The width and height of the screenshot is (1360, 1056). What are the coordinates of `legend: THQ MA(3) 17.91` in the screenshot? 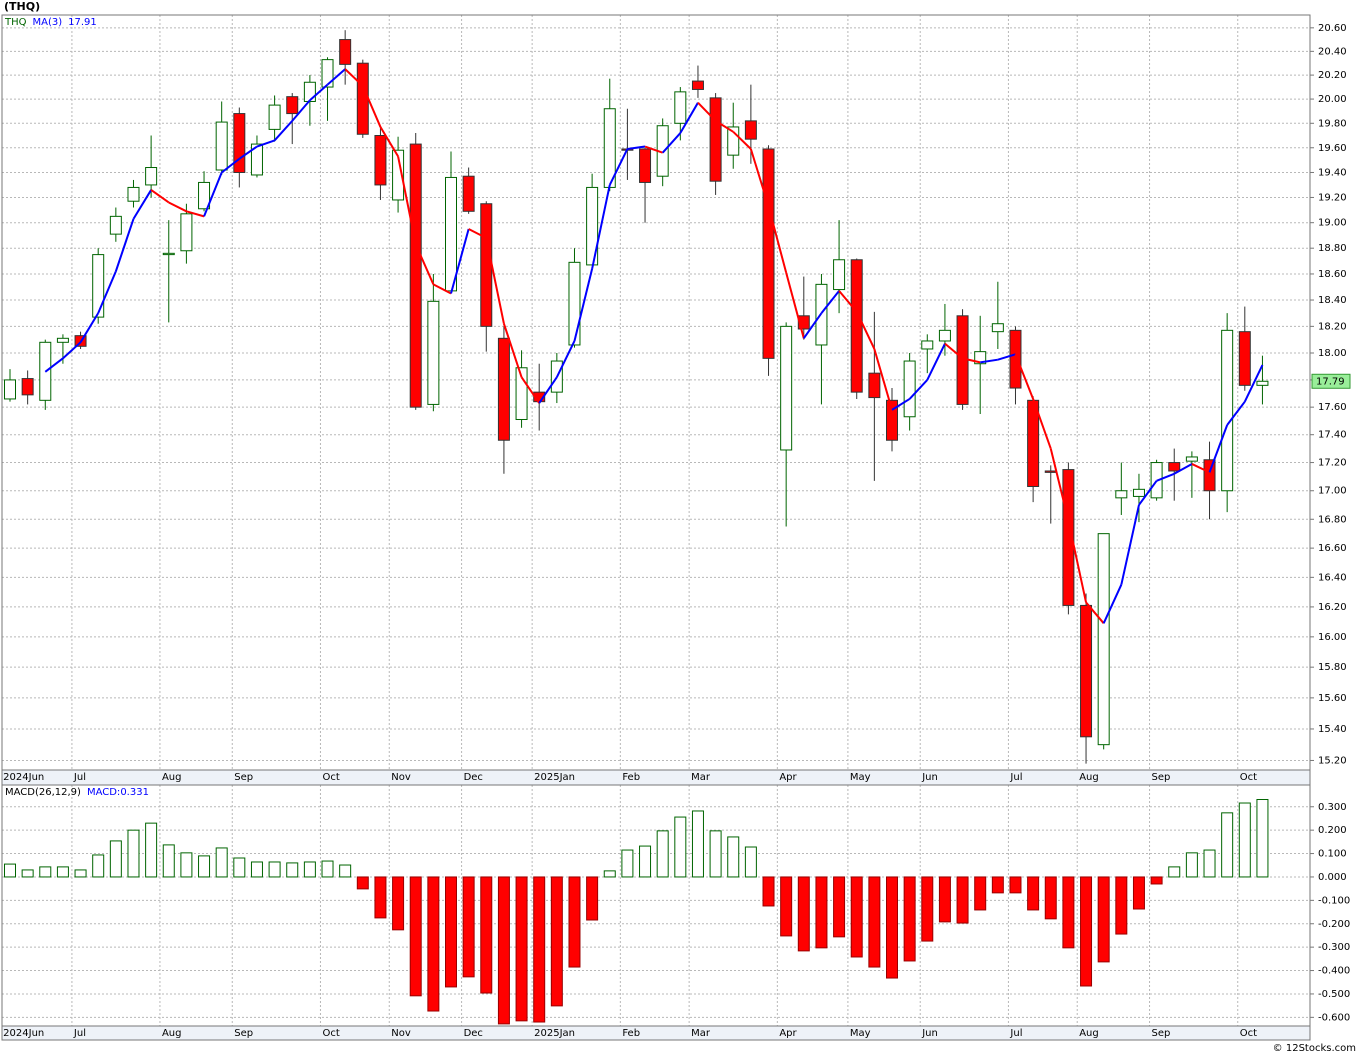 It's located at (50, 22).